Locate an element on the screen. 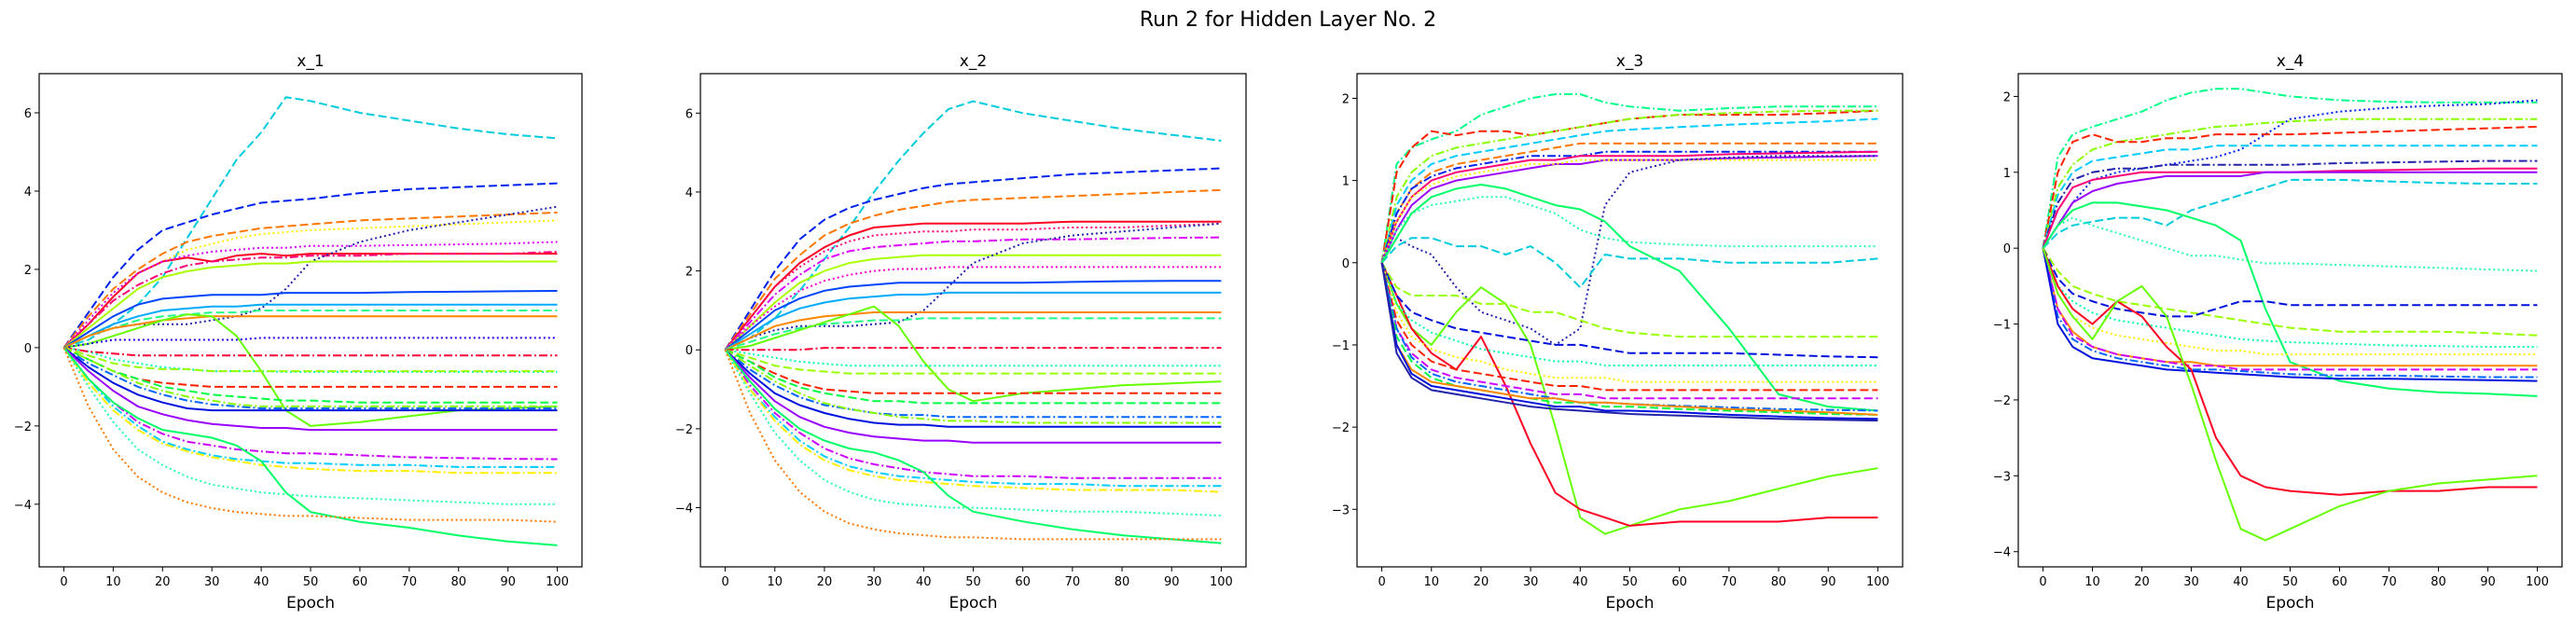 The width and height of the screenshot is (2576, 620). x-tick-label: 60 is located at coordinates (2339, 582).